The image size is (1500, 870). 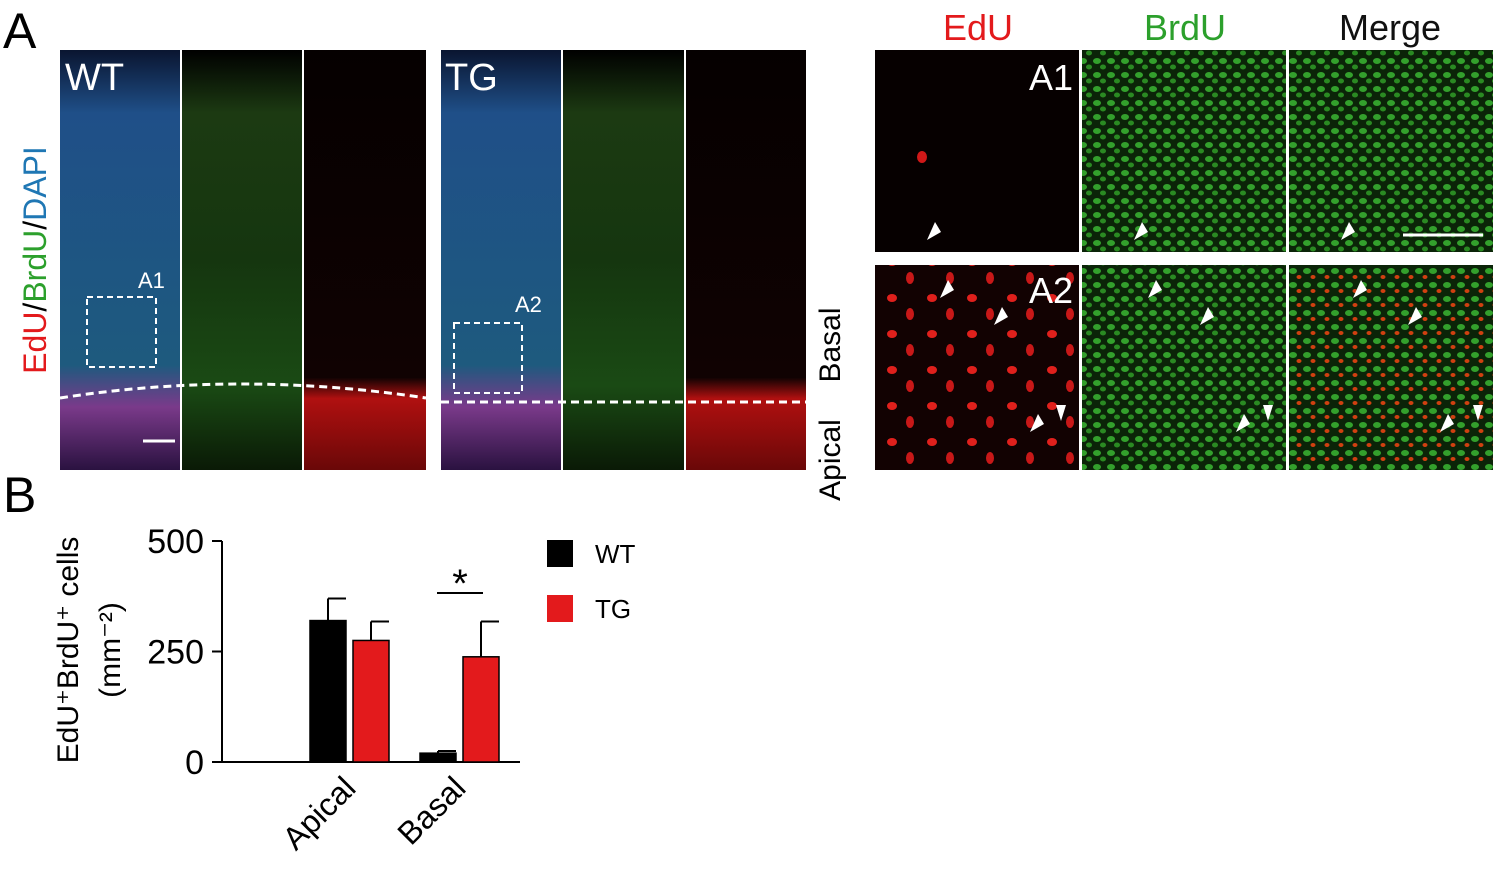 I want to click on group-label: WT, so click(x=94, y=78).